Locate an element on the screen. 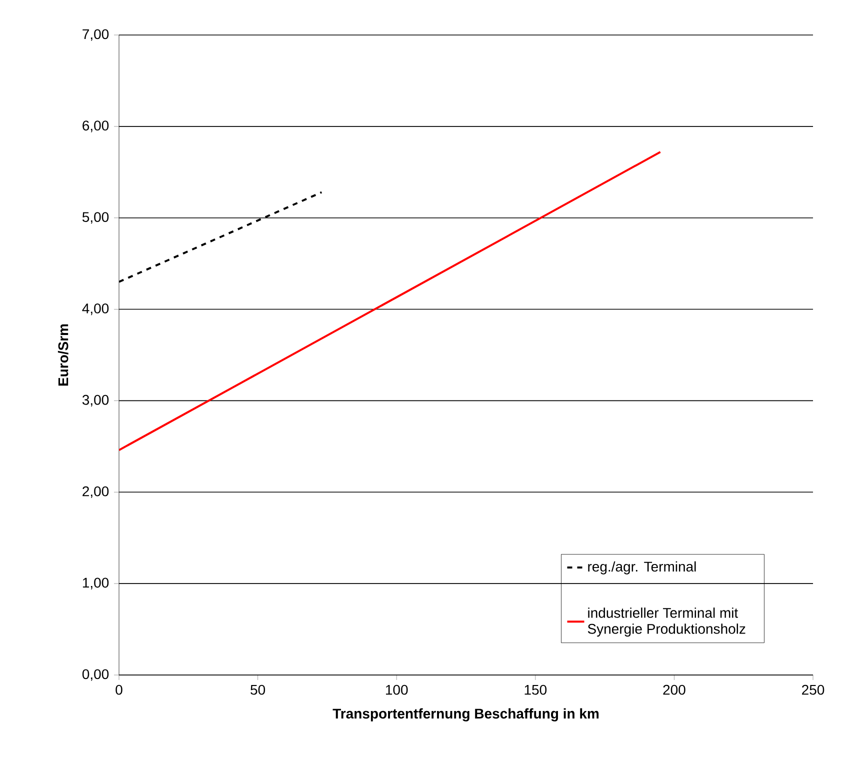  x-tick-label: 250 is located at coordinates (813, 689).